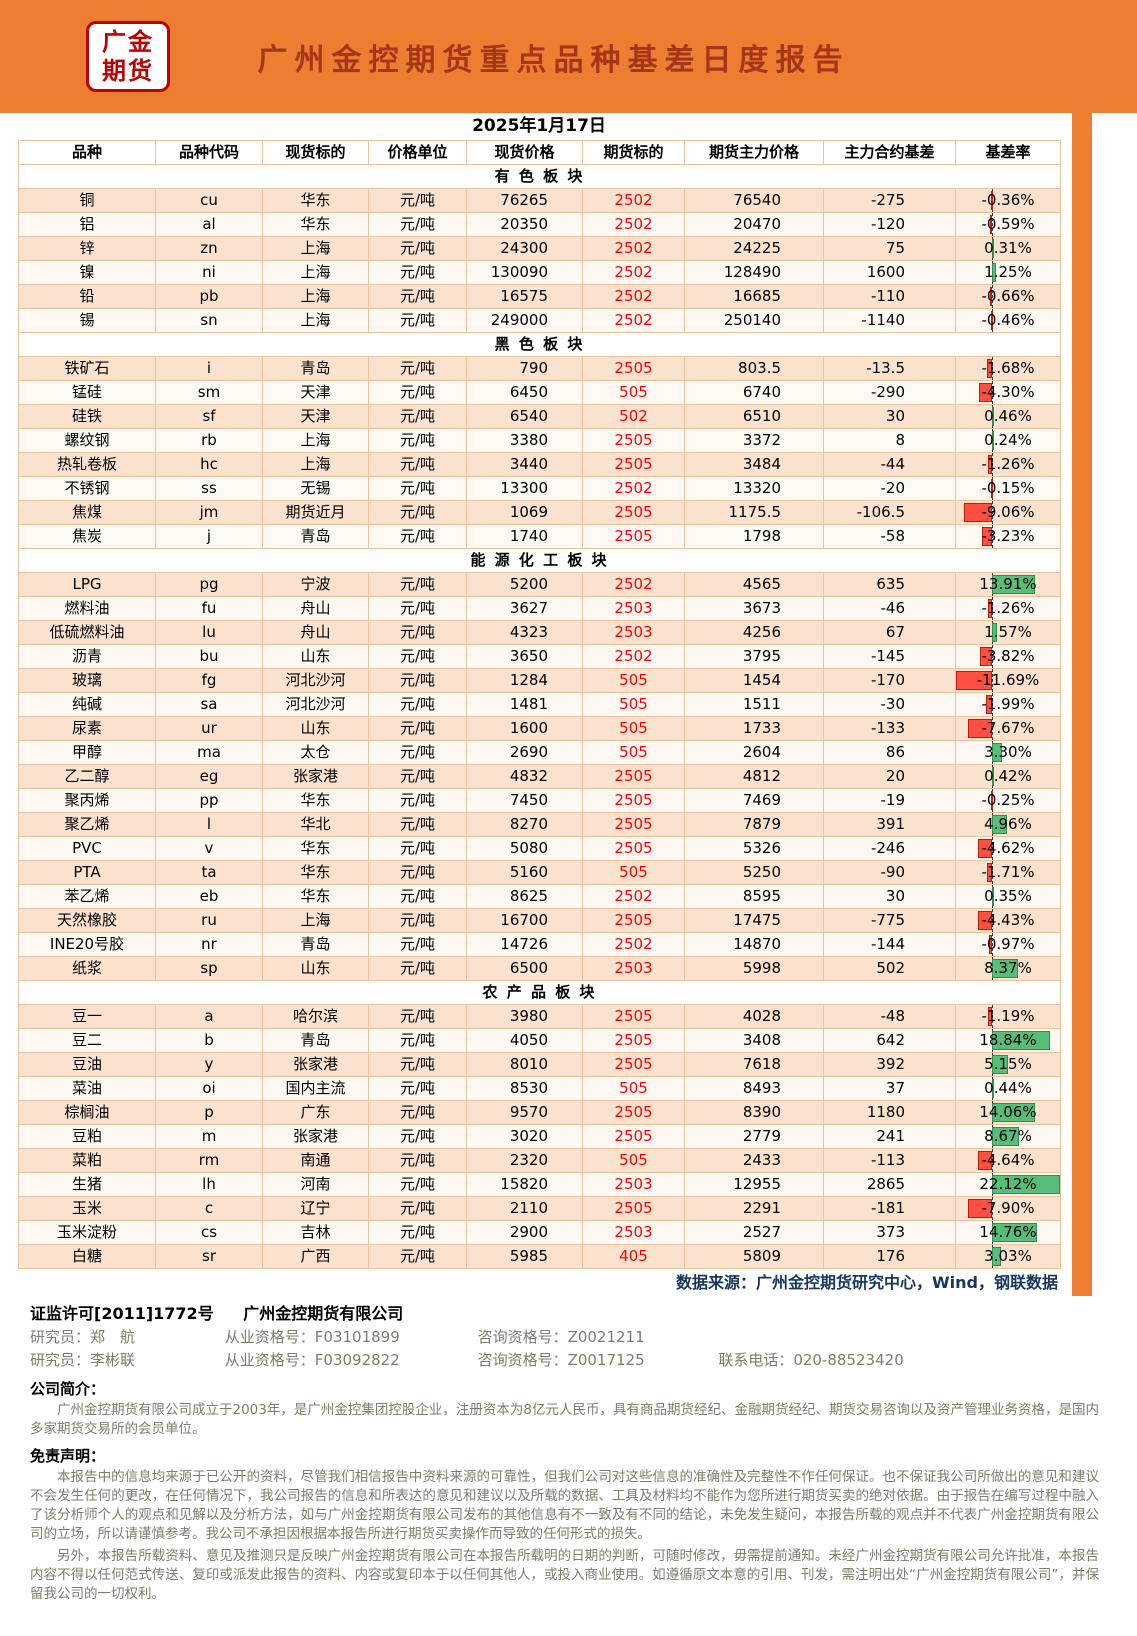 This screenshot has height=1636, width=1137. I want to click on spot-target-cell: 辽宁, so click(315, 1208).